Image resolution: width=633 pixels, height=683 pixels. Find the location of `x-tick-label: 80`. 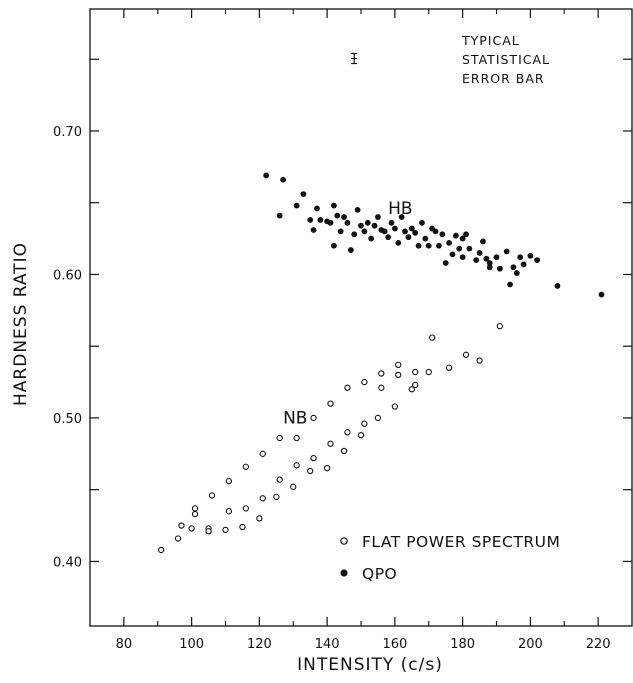

x-tick-label: 80 is located at coordinates (124, 644).